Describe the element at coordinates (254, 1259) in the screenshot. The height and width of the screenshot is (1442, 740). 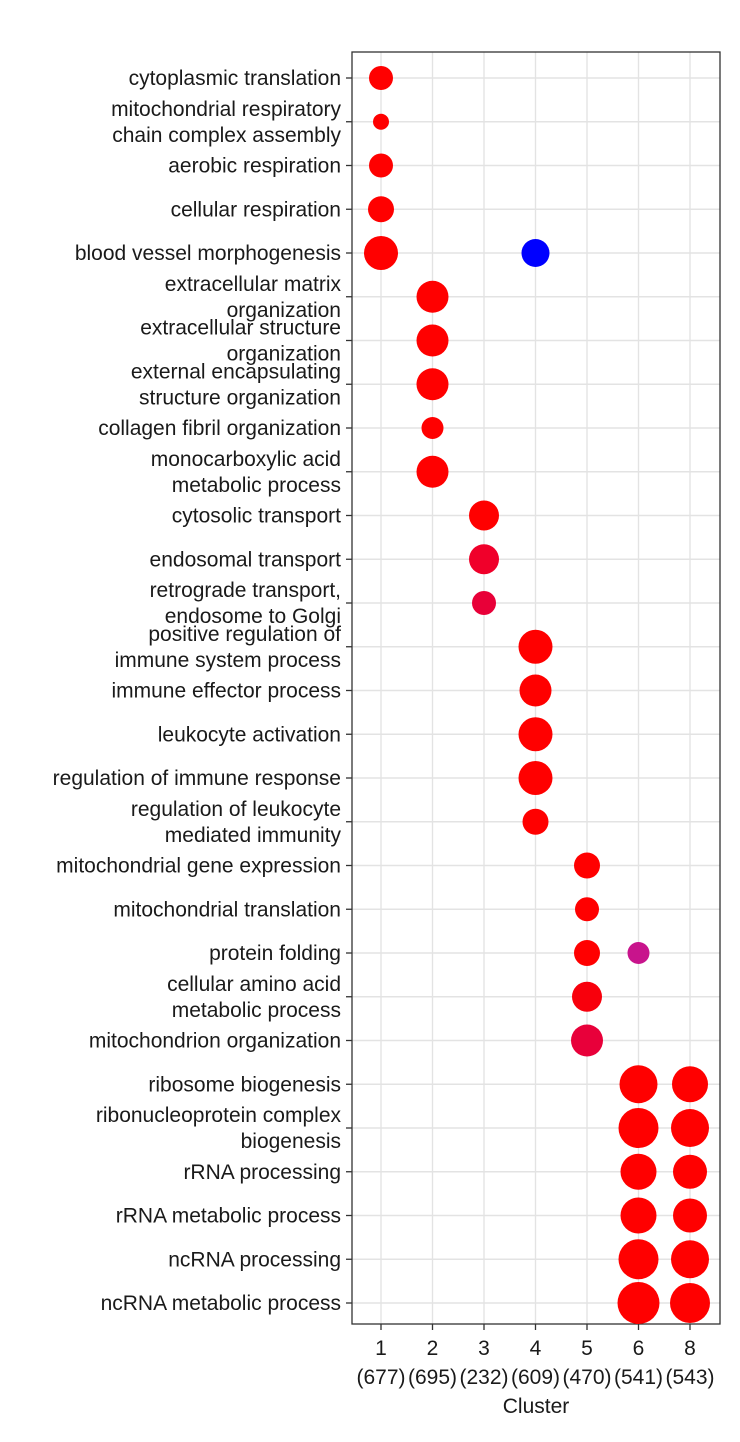
I see `y-tick-label: ncRNA processing` at that location.